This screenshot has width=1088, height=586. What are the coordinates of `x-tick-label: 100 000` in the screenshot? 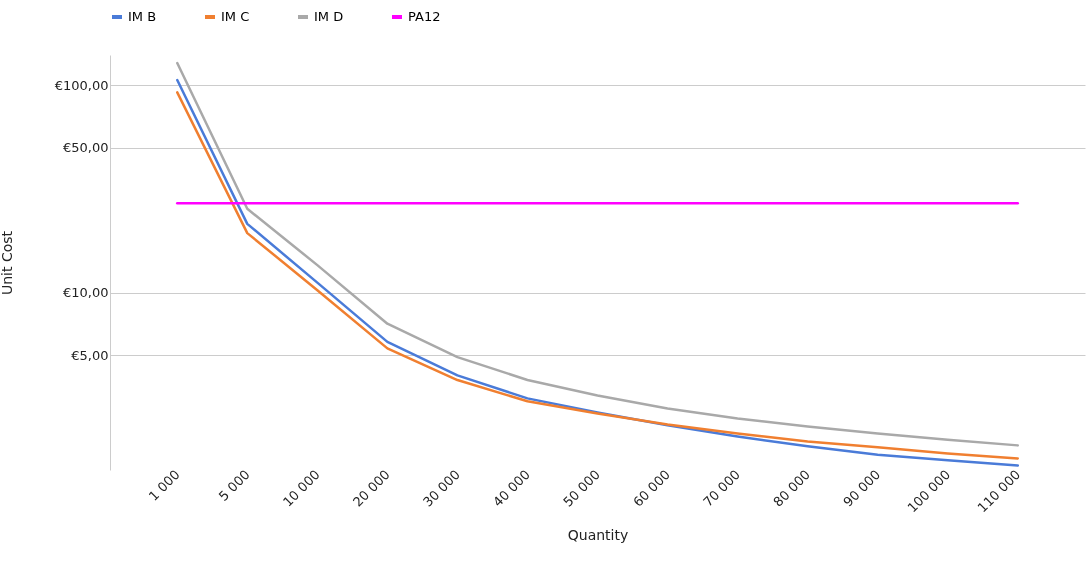 It's located at (929, 491).